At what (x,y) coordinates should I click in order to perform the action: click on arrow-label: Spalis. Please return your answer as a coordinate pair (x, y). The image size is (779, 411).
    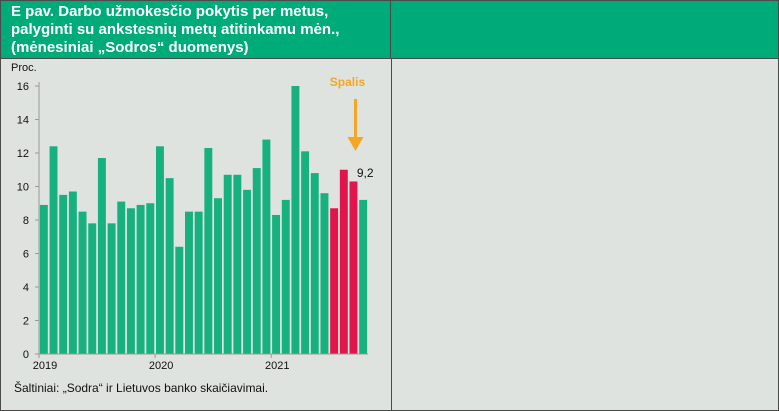
    Looking at the image, I should click on (348, 82).